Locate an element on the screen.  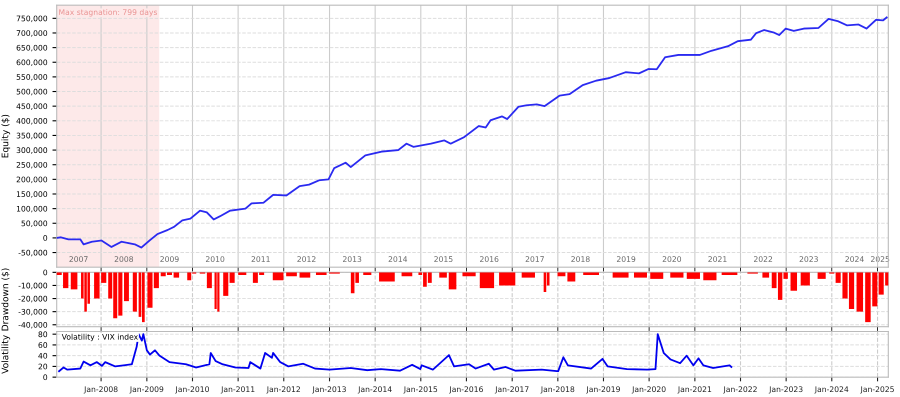
y-axis-title: Drawdown ($) is located at coordinates (5, 299).